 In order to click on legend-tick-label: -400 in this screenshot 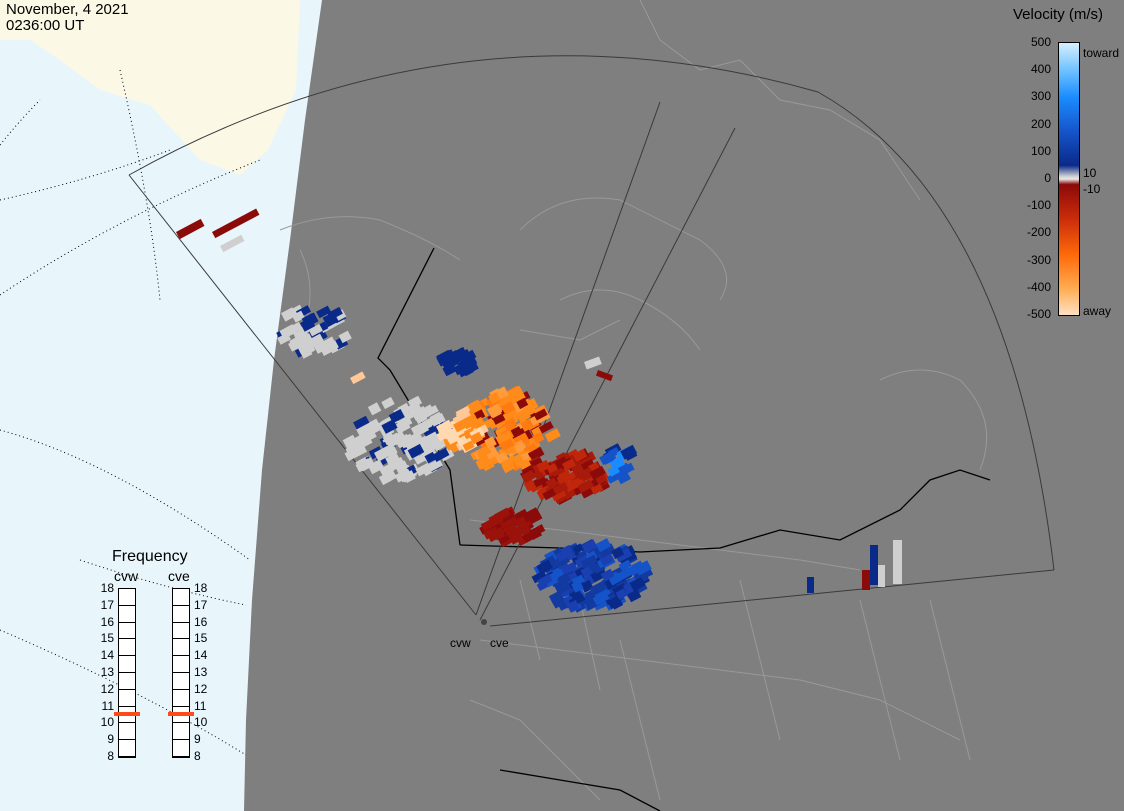, I will do `click(1038, 286)`.